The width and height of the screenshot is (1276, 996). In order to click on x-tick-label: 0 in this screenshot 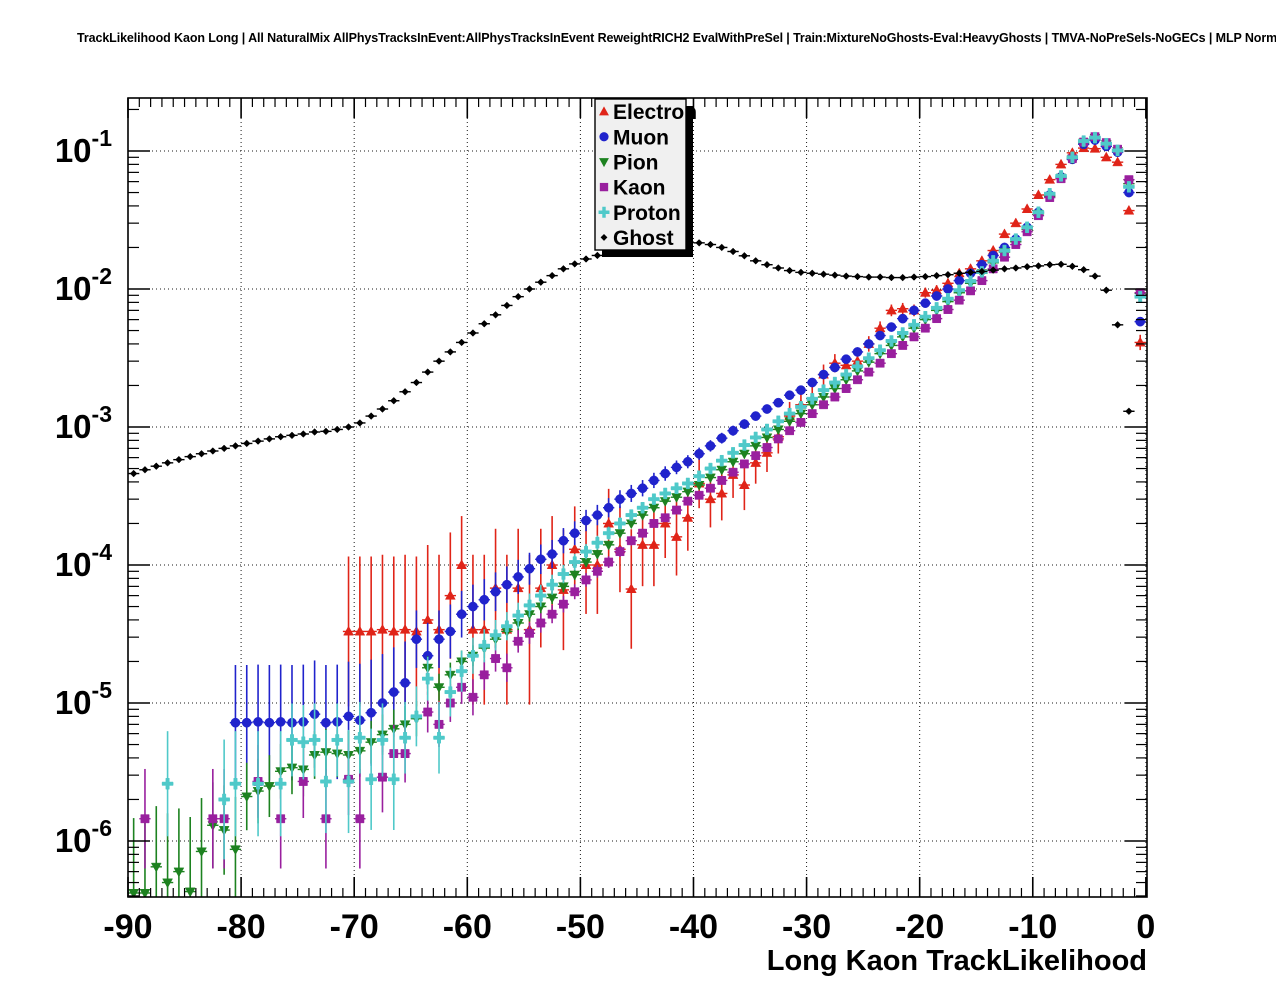, I will do `click(1145, 927)`.